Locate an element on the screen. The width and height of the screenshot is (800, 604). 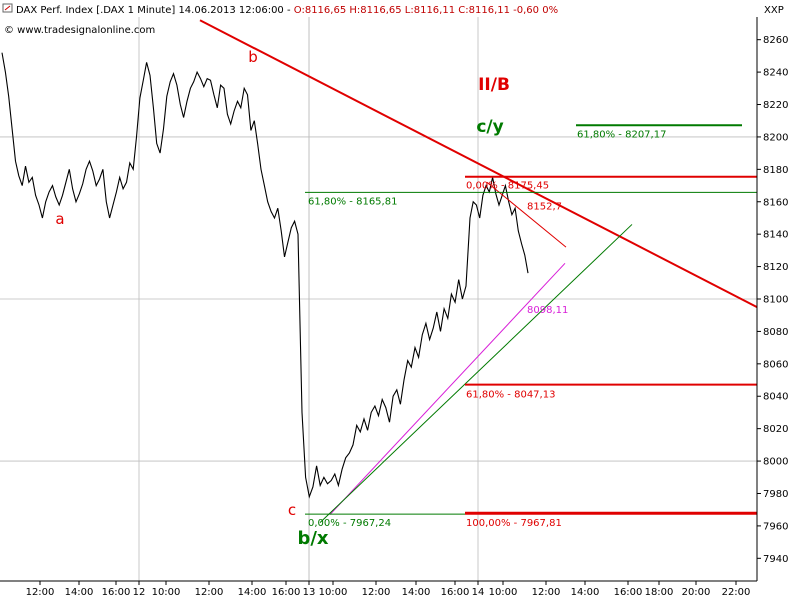
wave-label: c/y is located at coordinates (489, 127).